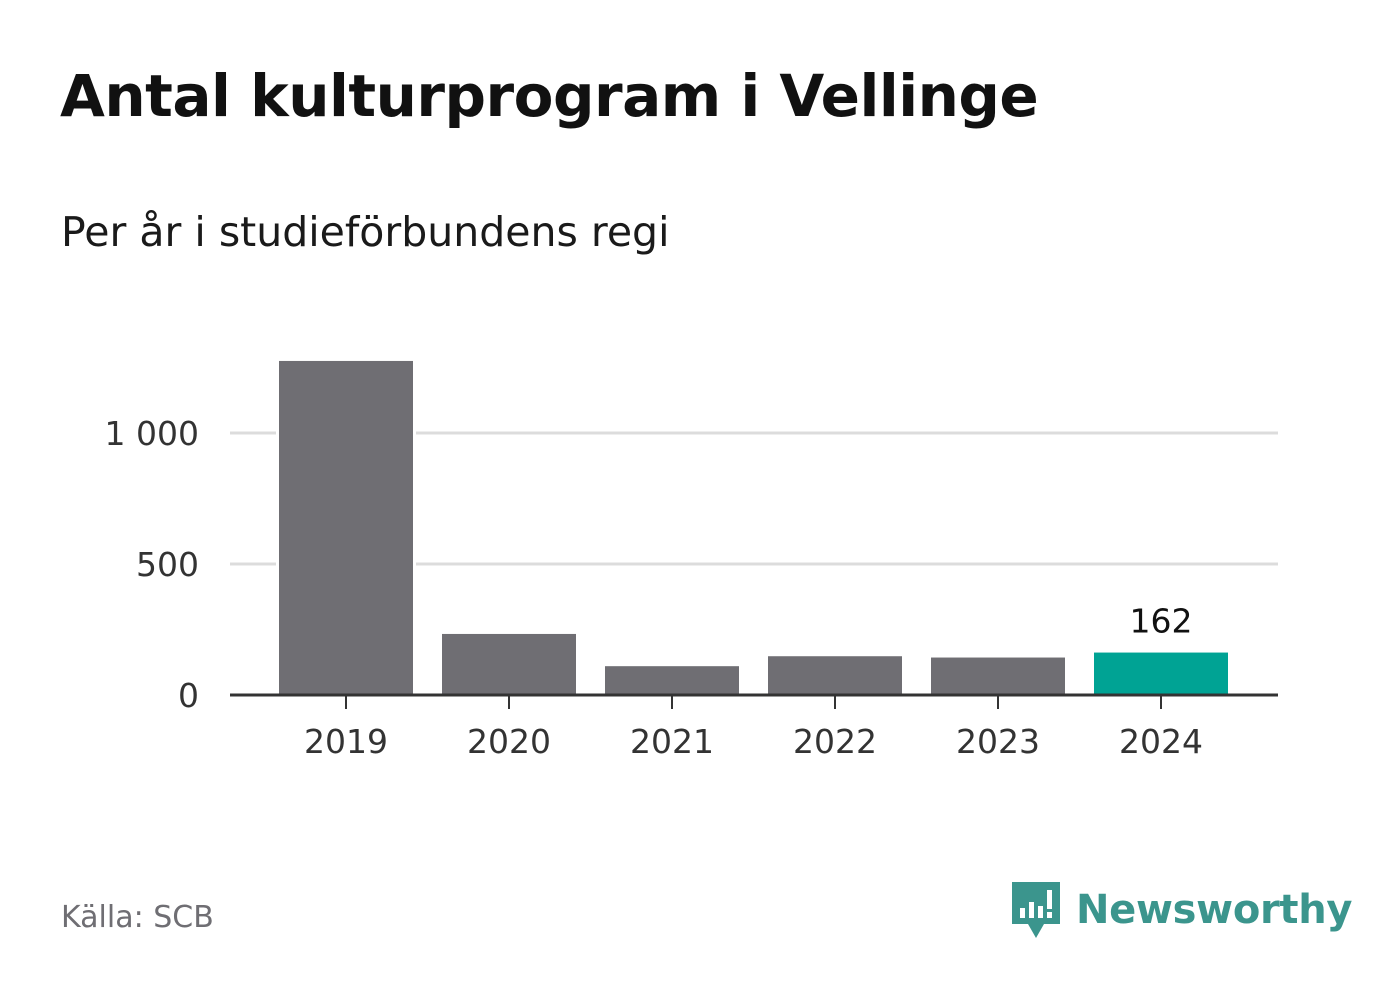  I want to click on bar-2023, so click(998, 676).